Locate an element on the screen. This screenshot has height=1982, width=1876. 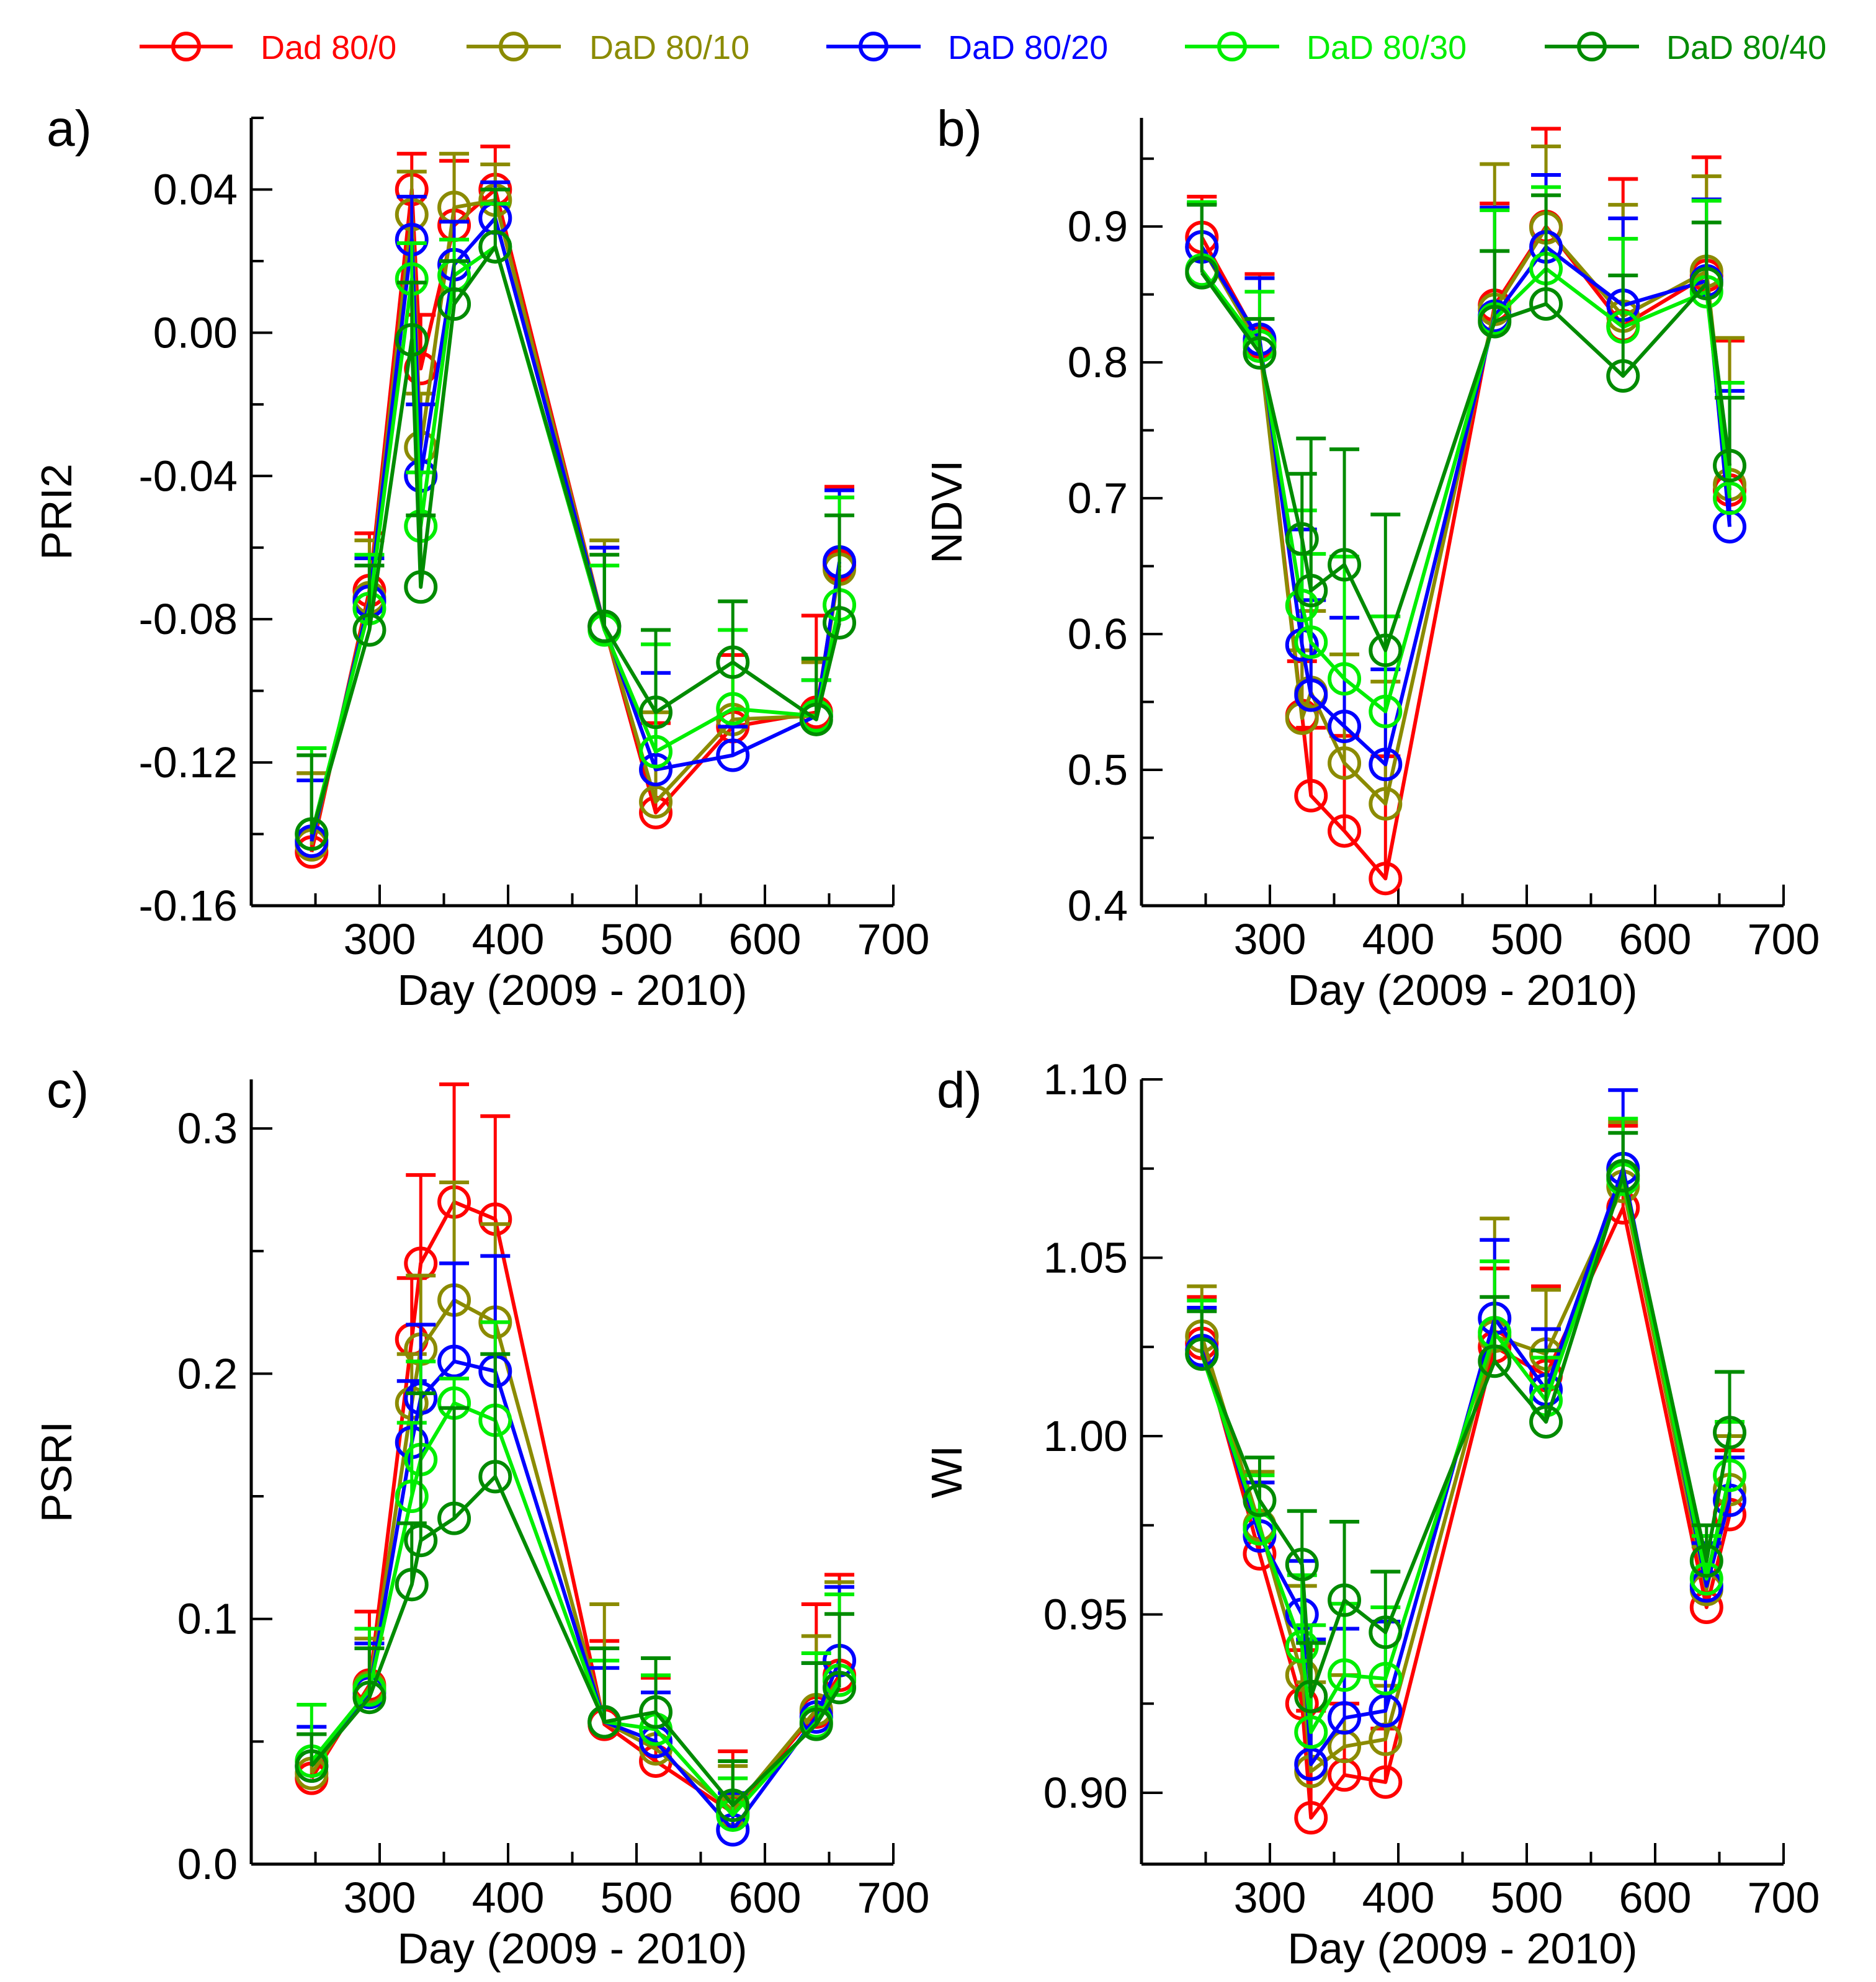
panel-label: c) is located at coordinates (68, 1090).